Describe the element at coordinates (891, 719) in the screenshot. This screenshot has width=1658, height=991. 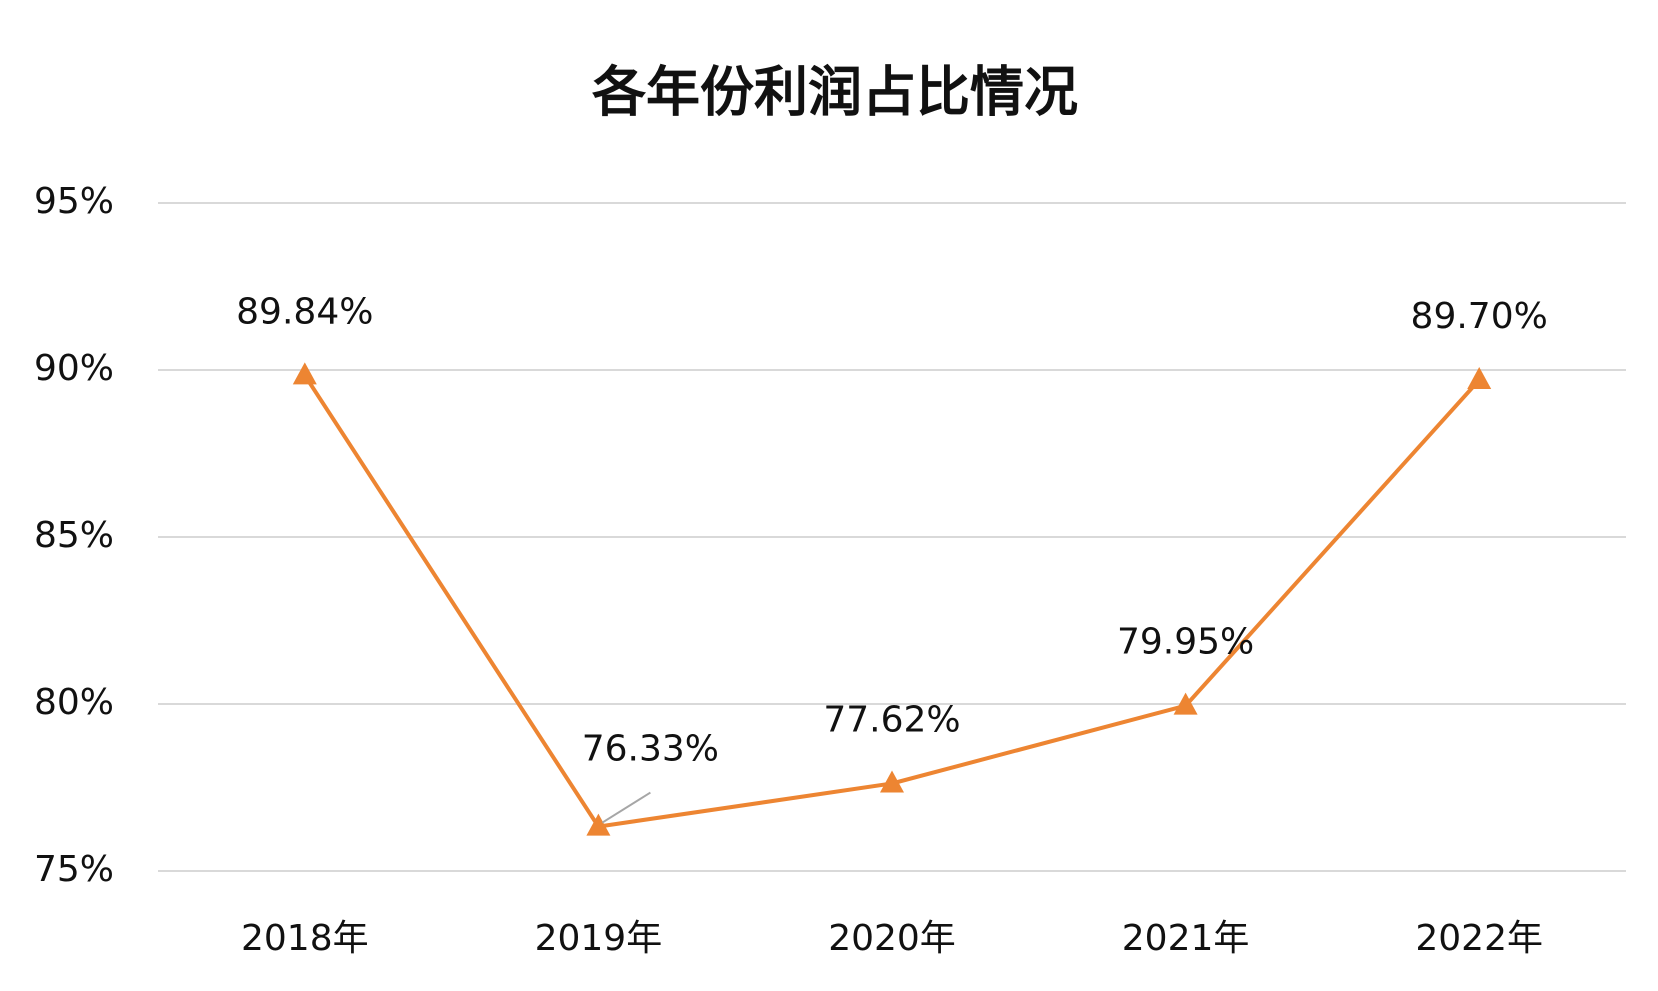
I see `data-label: 77.62%` at that location.